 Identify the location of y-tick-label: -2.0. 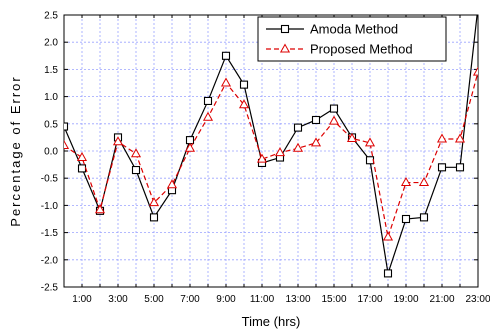
(50, 260).